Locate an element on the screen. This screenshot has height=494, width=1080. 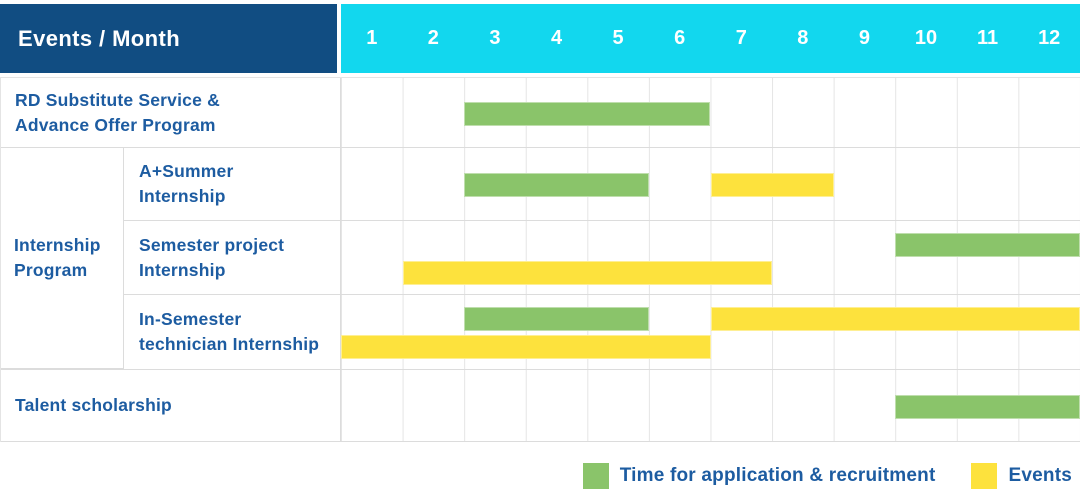
month-header-cell: 5 is located at coordinates (618, 38).